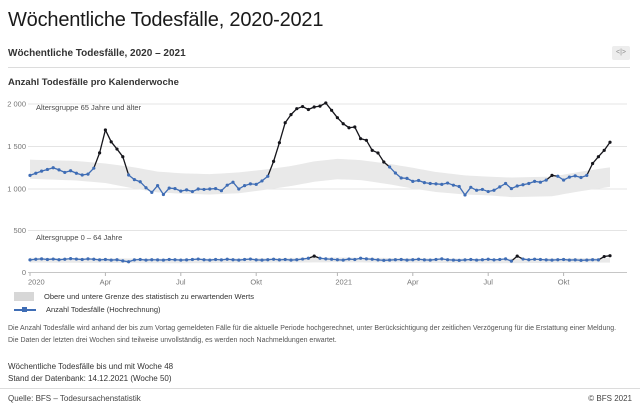 The height and width of the screenshot is (414, 640). Describe the element at coordinates (74, 398) in the screenshot. I see `source-label: Quelle: BFS – Todesursachenstatistik` at that location.